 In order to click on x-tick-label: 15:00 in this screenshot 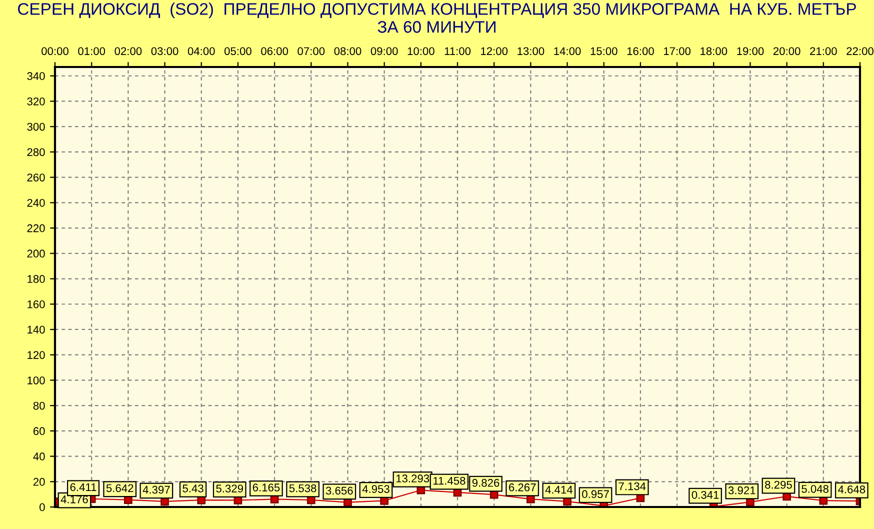, I will do `click(604, 51)`.